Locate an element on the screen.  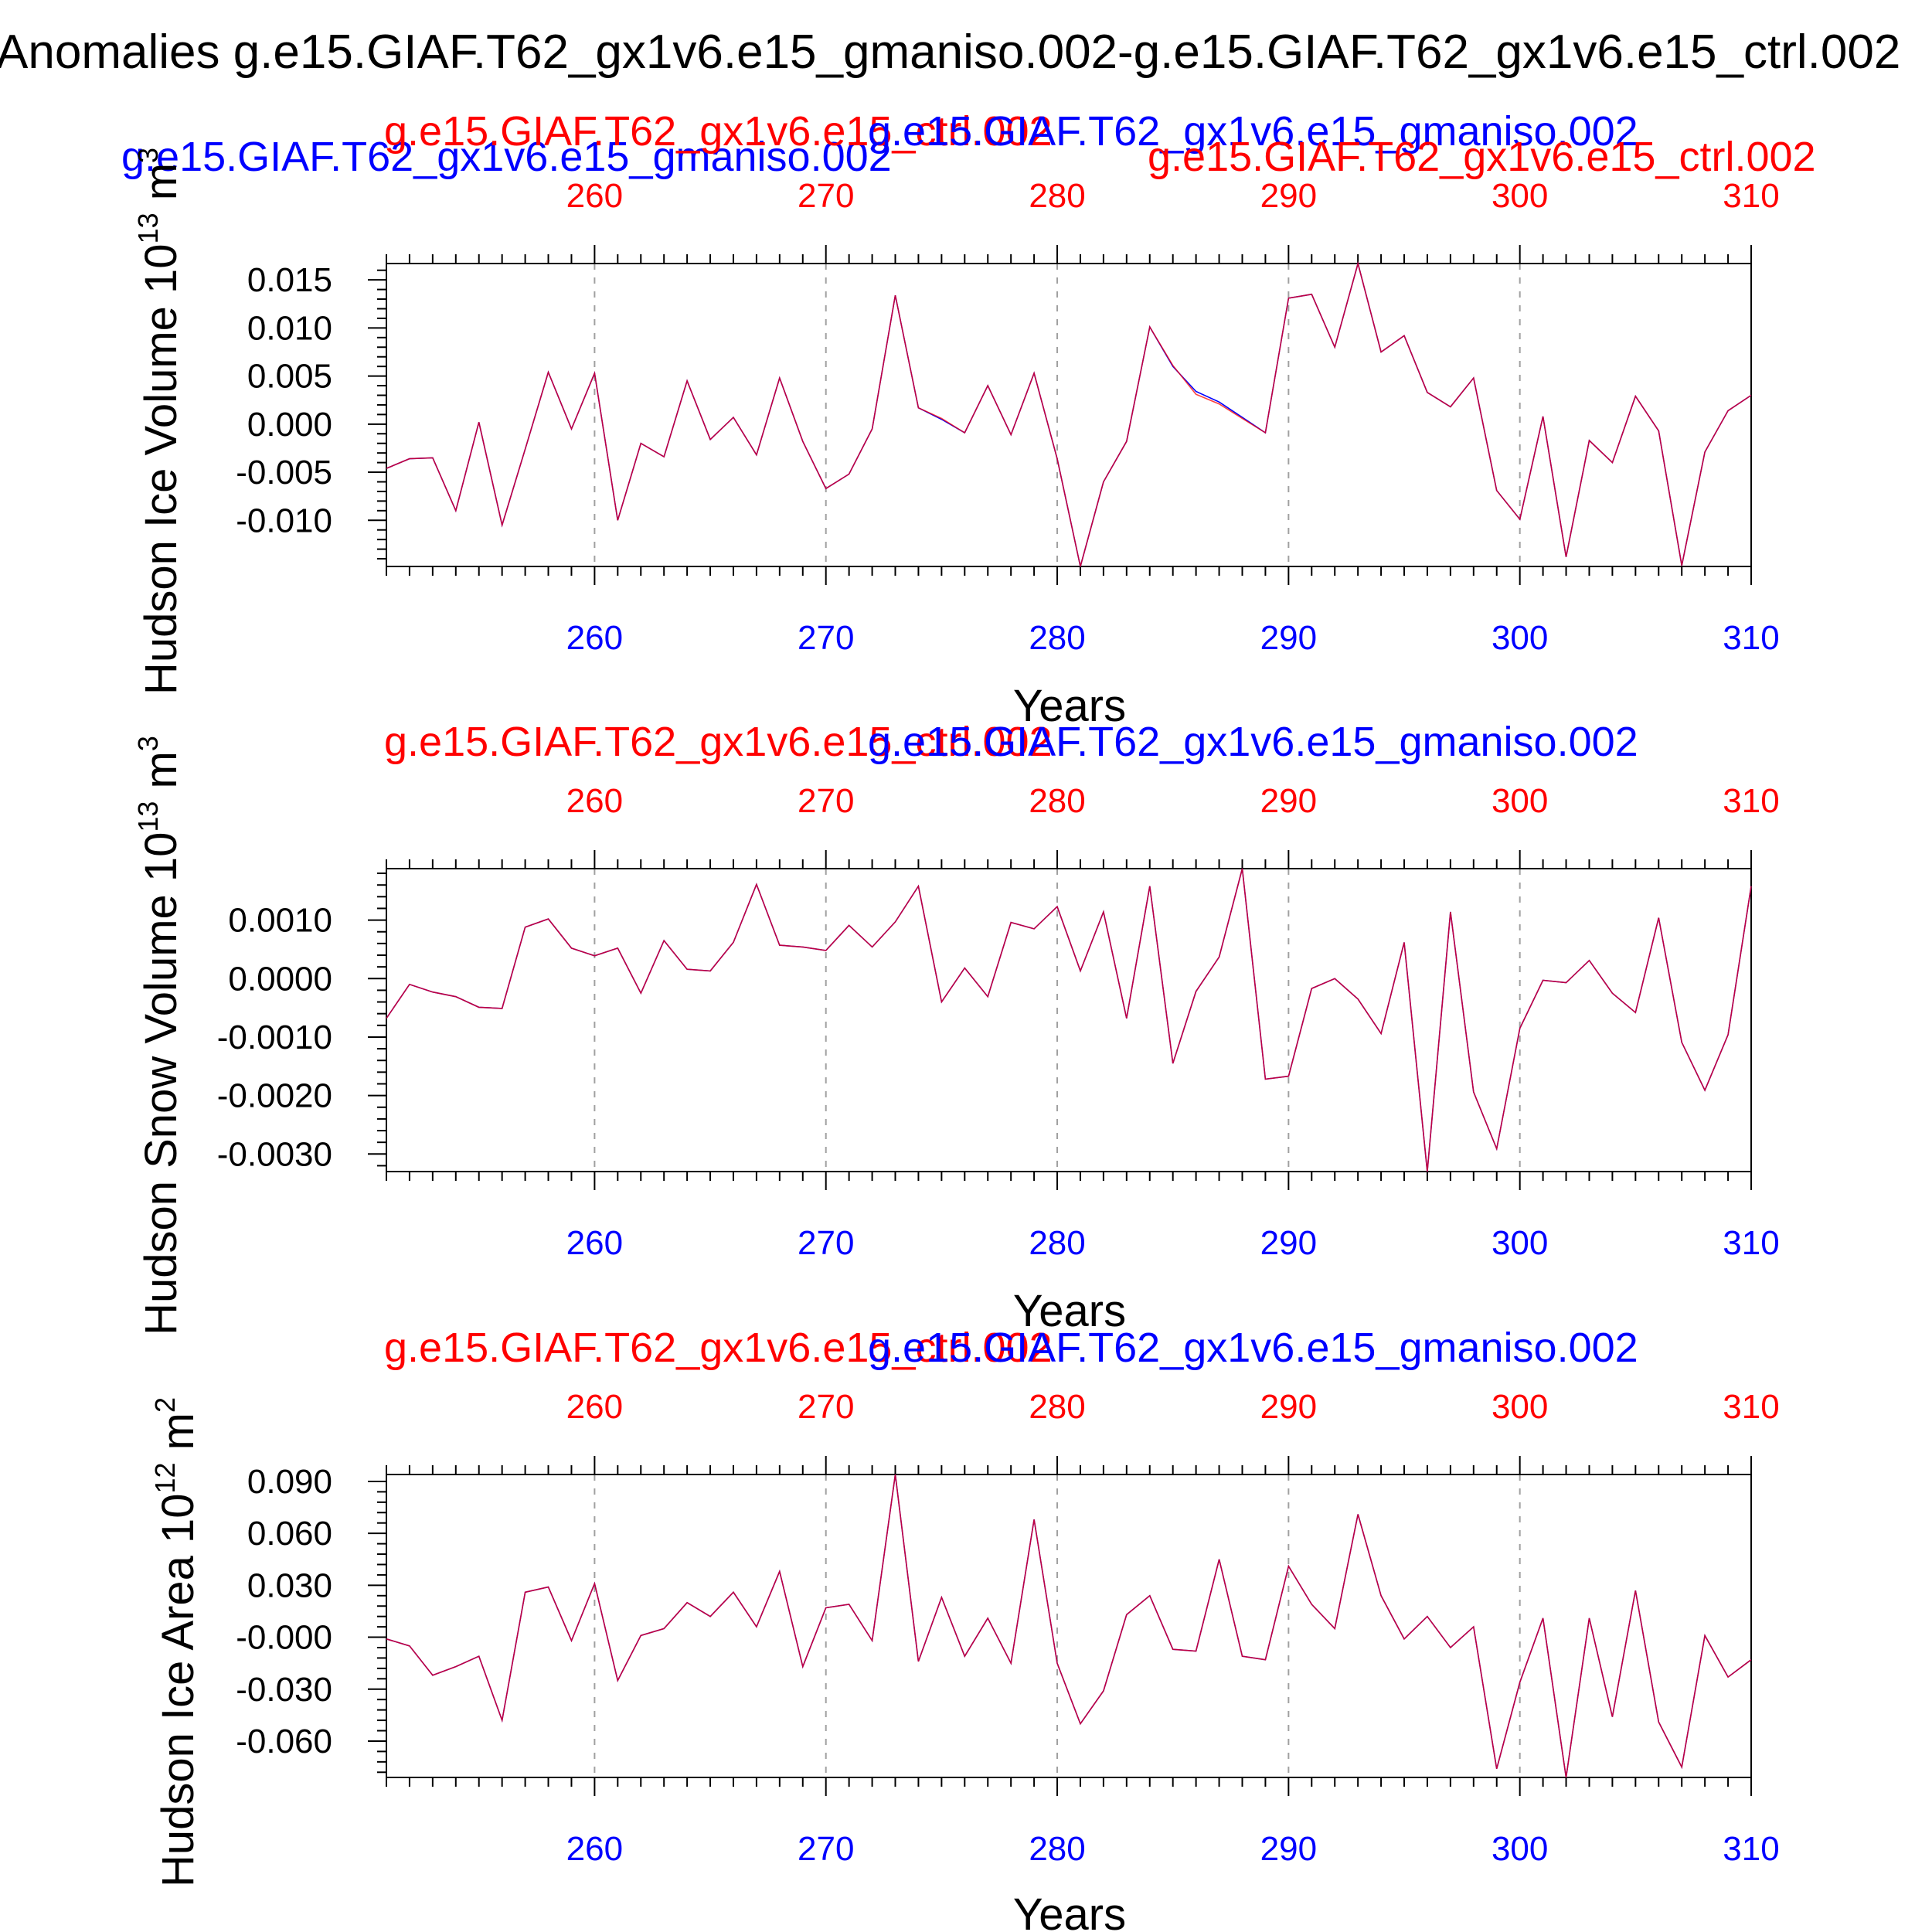
y-tick-label: 0.0010 is located at coordinates (280, 921).